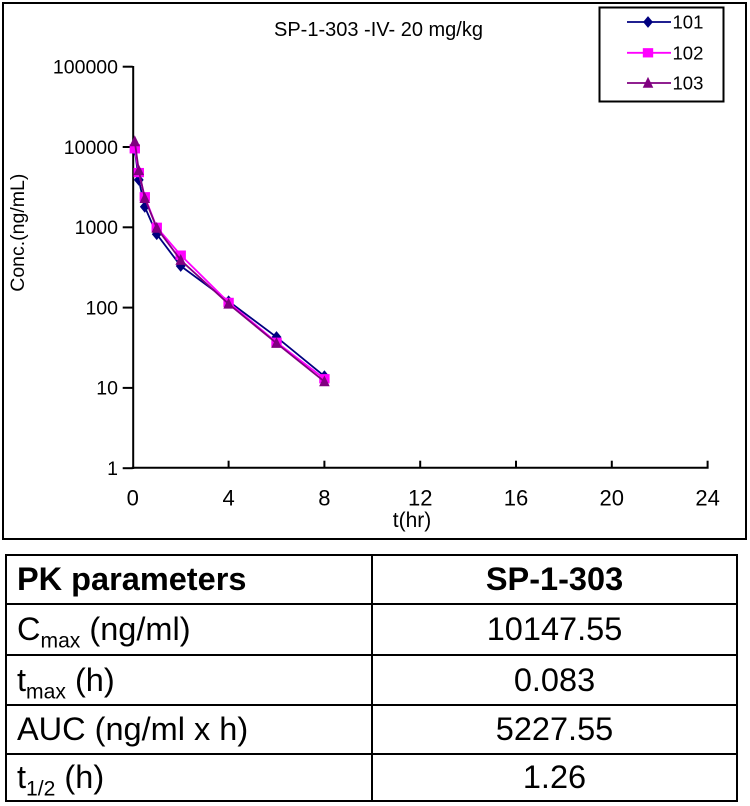 This screenshot has height=806, width=750. What do you see at coordinates (41, 789) in the screenshot?
I see `param-sub: 1/2` at bounding box center [41, 789].